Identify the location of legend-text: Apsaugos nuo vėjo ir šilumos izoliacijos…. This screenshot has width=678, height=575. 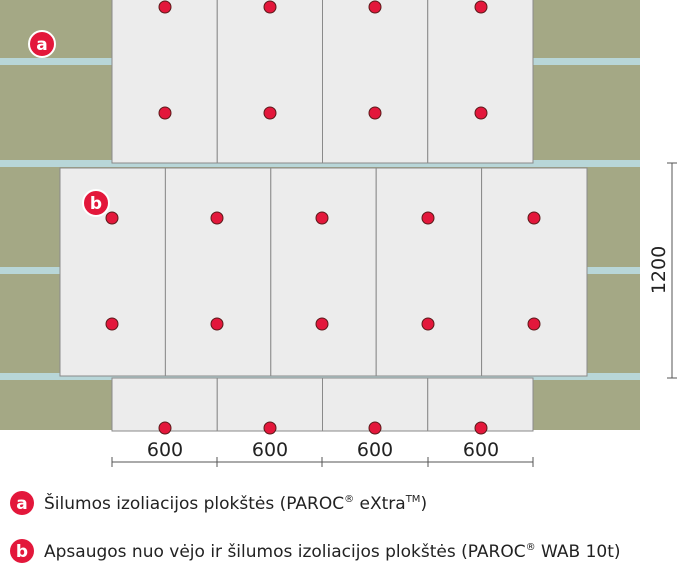
(332, 552).